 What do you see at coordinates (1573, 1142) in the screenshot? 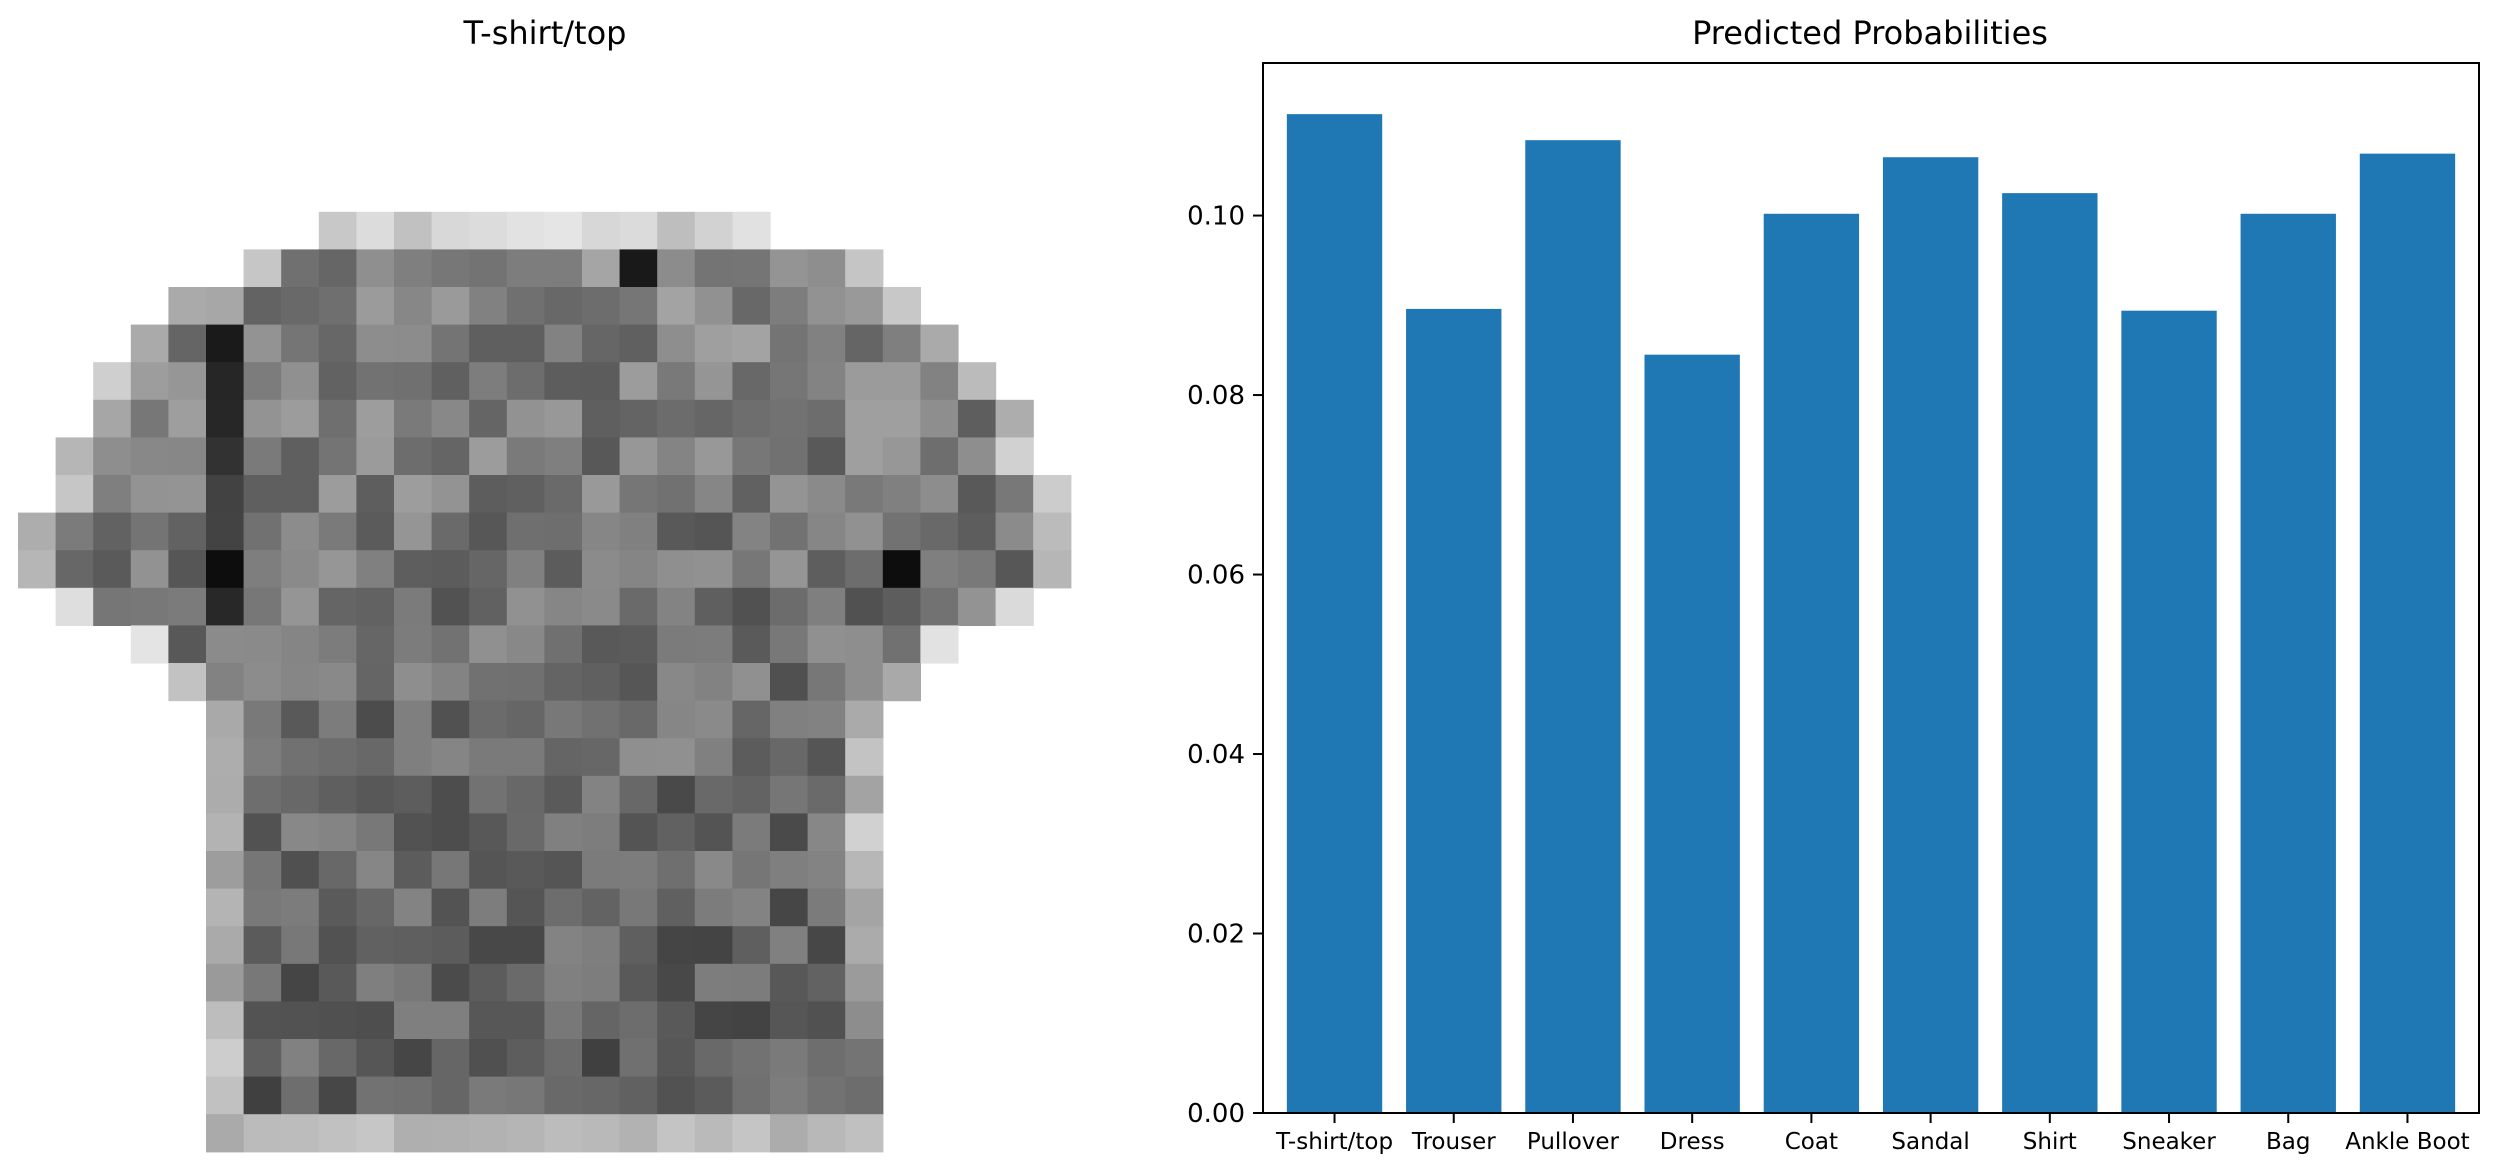
I see `x-tick-label: Pullover` at bounding box center [1573, 1142].